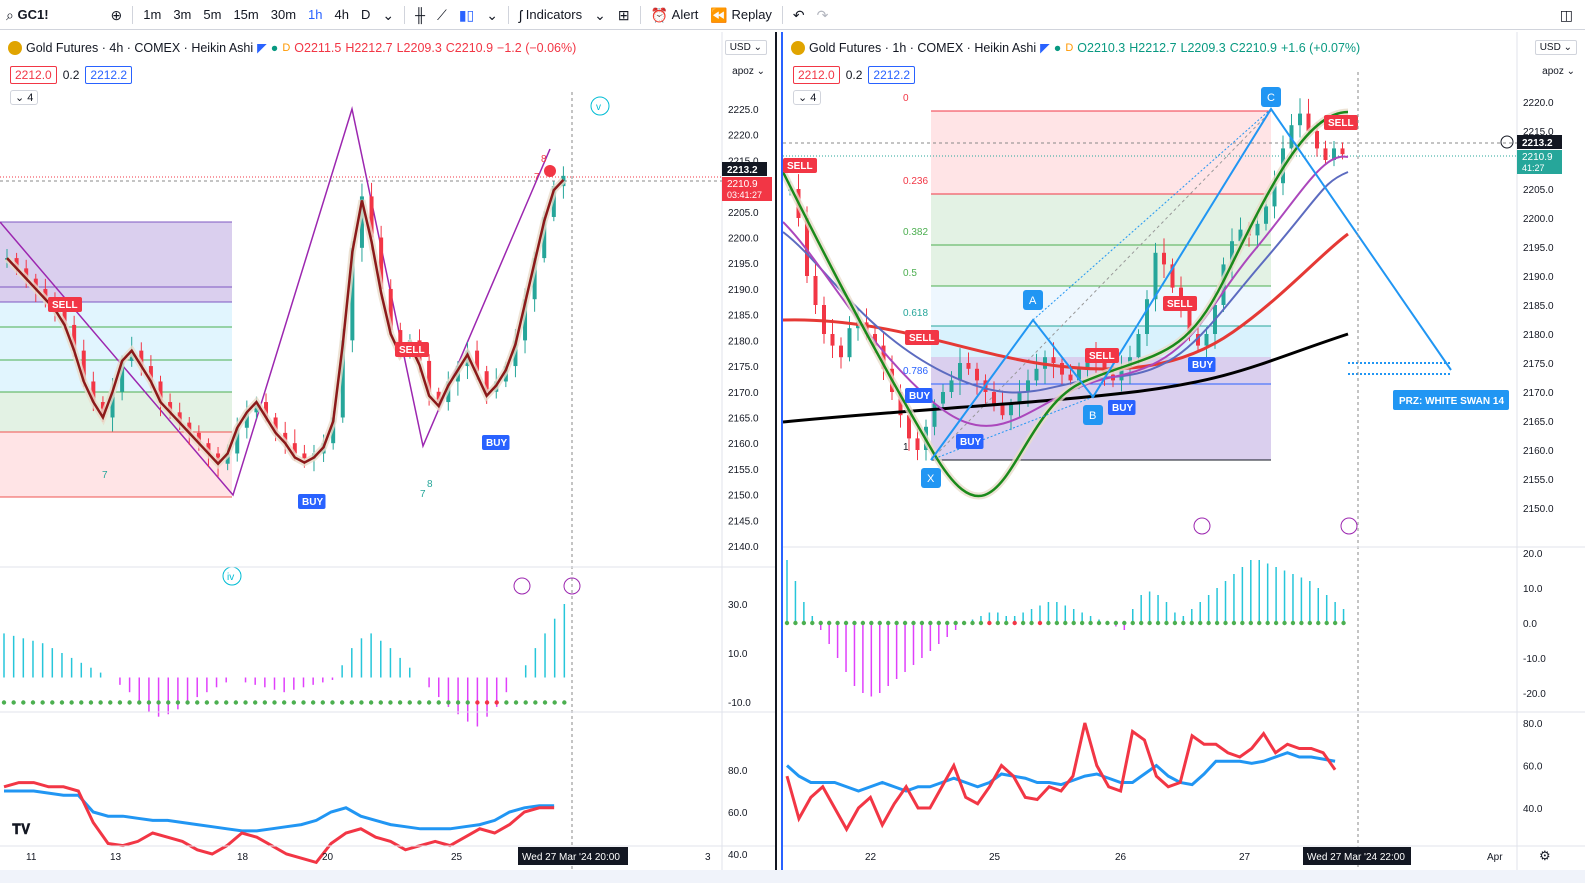 Image resolution: width=1585 pixels, height=883 pixels. I want to click on prz-label: PRZ: WHITE SWAN 14, so click(1451, 401).